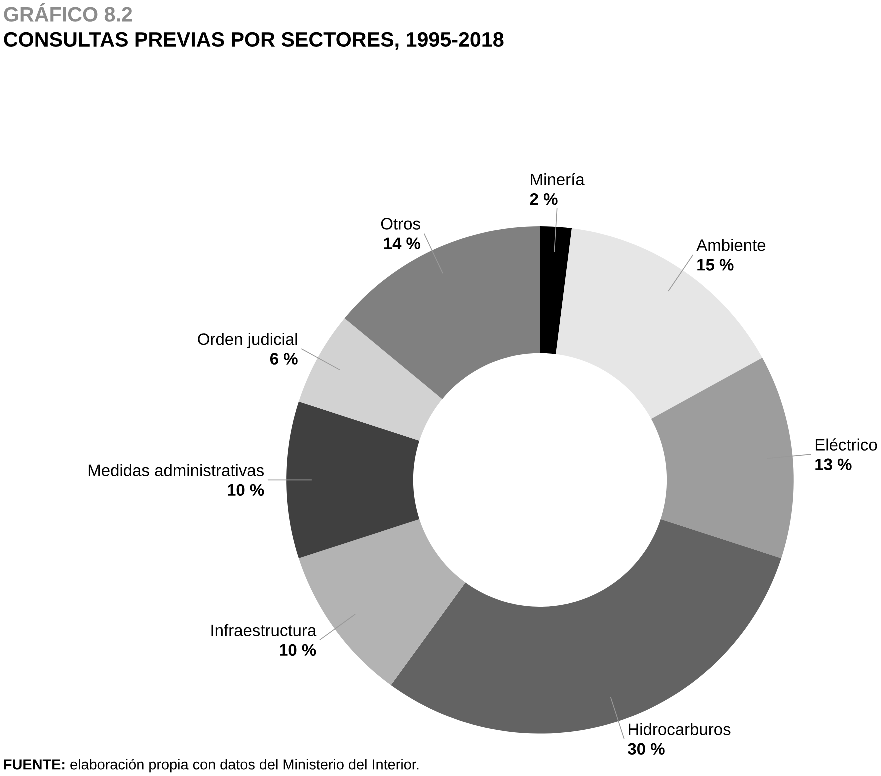  I want to click on slice-label: Medidas administrativas, so click(176, 470).